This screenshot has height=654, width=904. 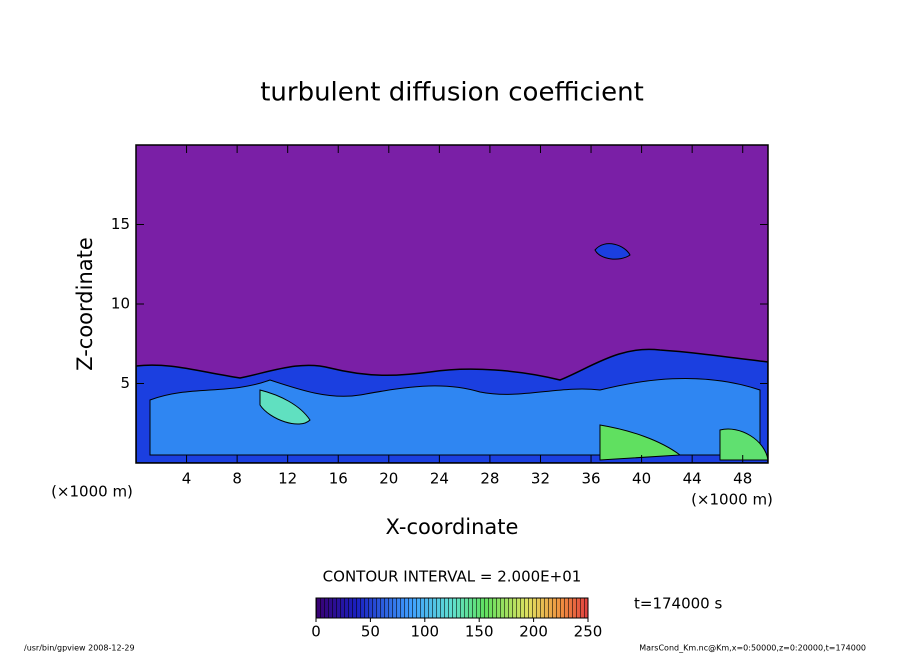 I want to click on x-tick-label: 16, so click(x=338, y=479).